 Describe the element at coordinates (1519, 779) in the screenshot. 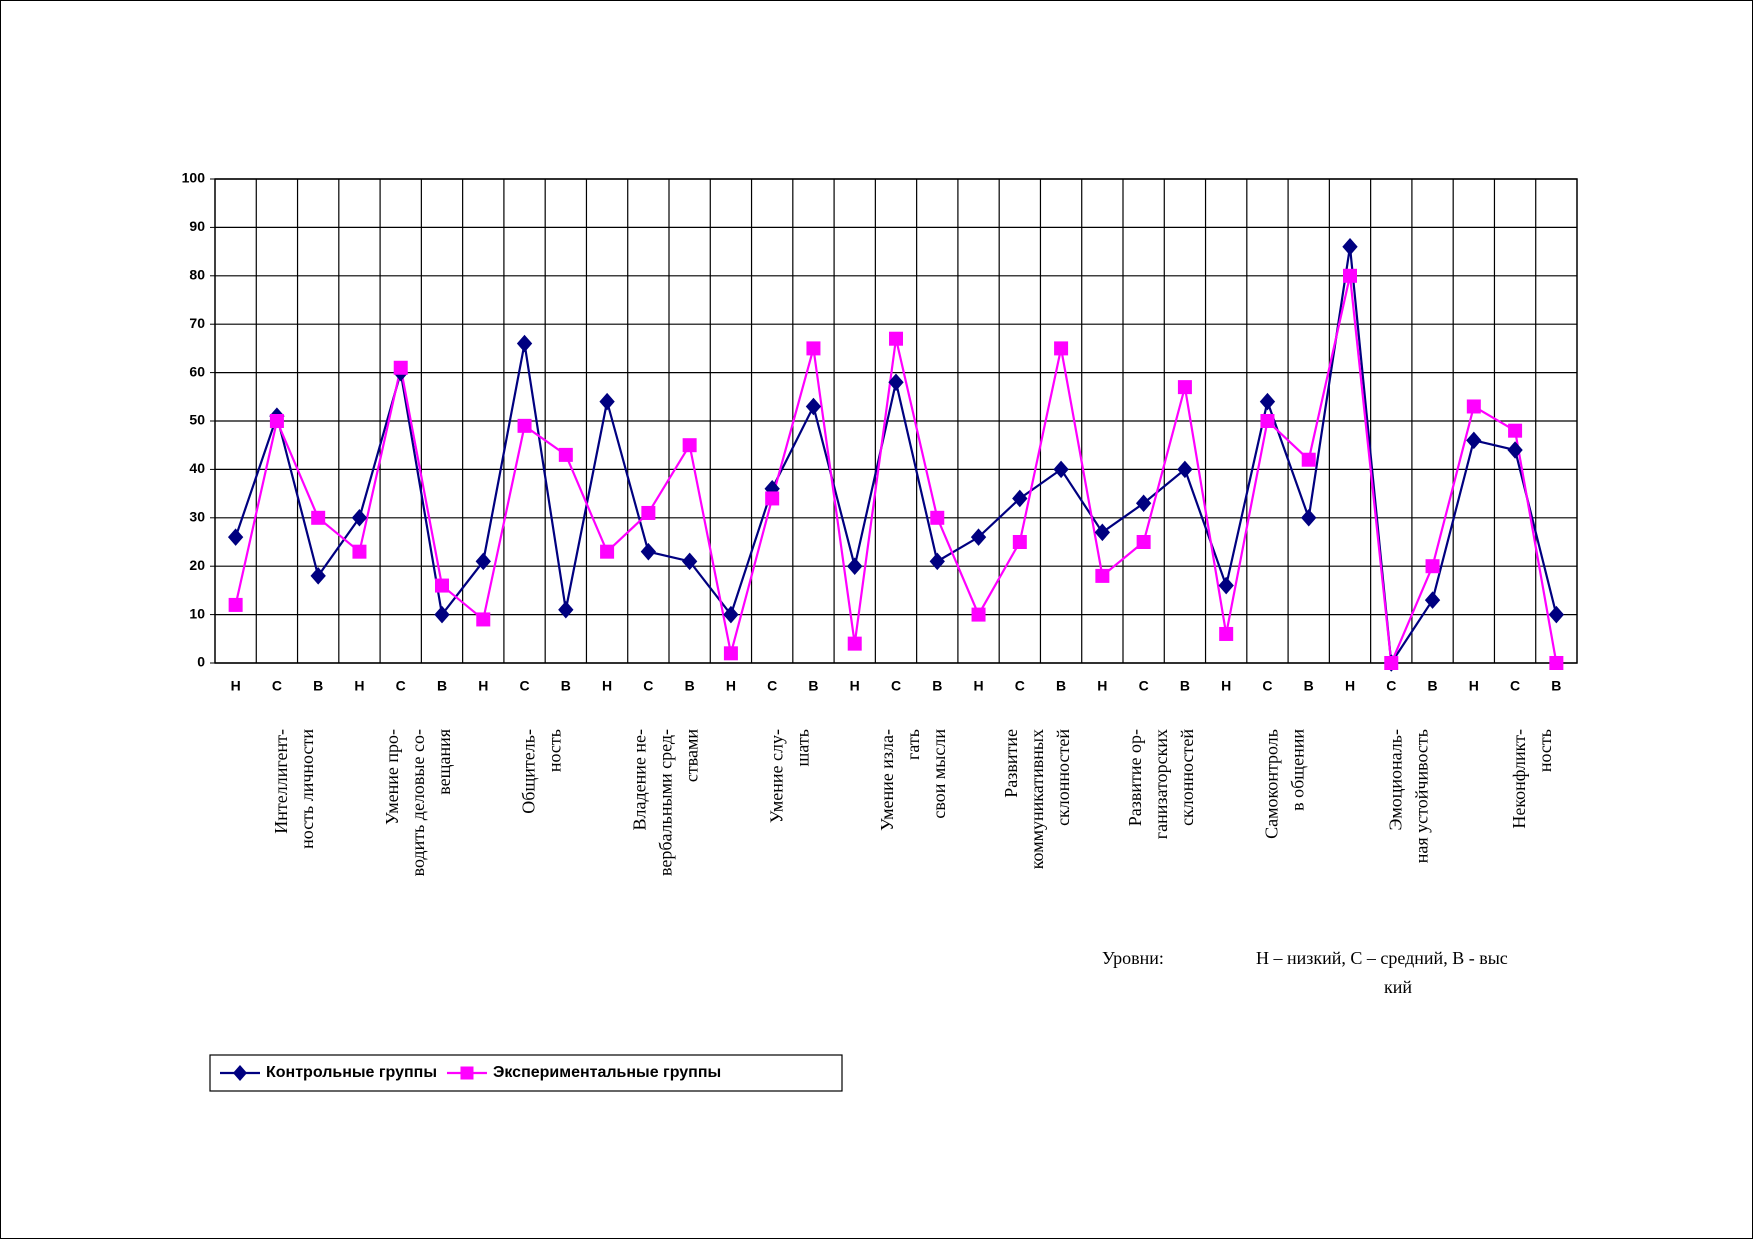

I see `group-label: Неконфликт-` at that location.